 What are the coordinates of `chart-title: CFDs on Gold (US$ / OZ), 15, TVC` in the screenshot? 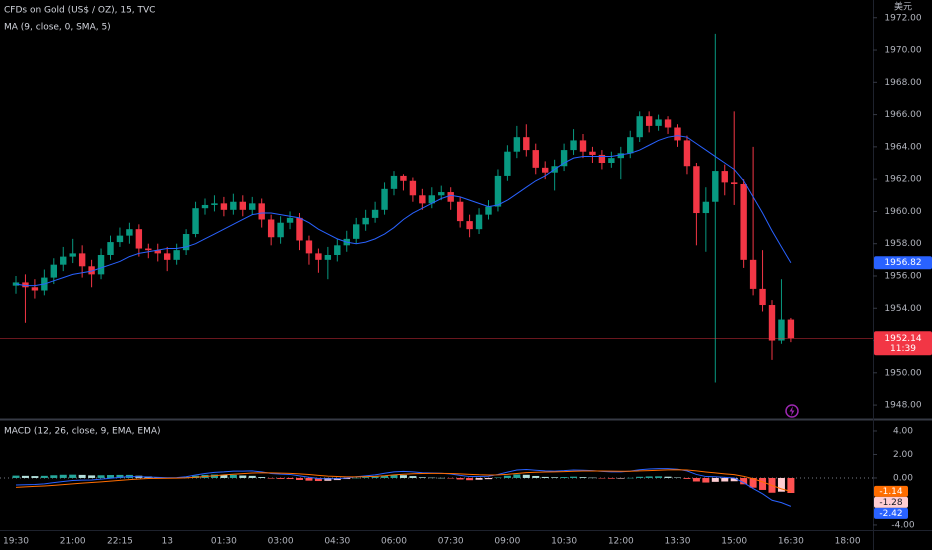 It's located at (79, 11).